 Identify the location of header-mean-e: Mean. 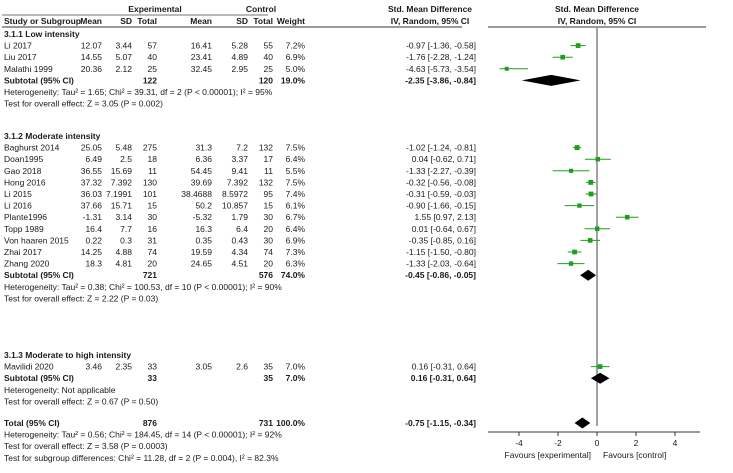
(91, 21).